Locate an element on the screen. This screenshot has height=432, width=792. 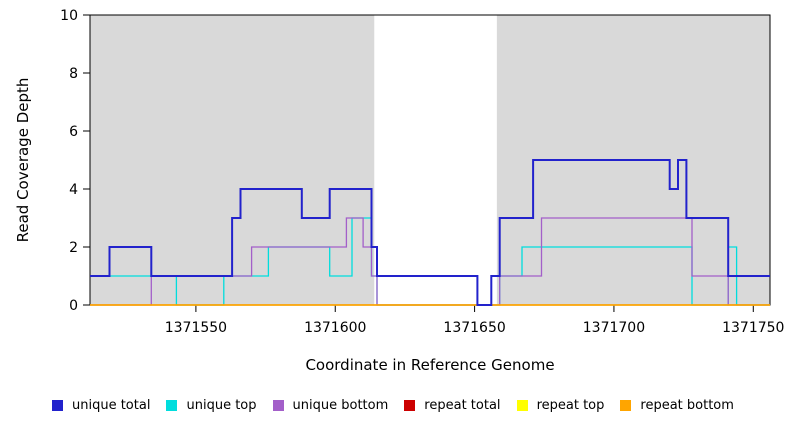
legend-label: unique bottom is located at coordinates (340, 405).